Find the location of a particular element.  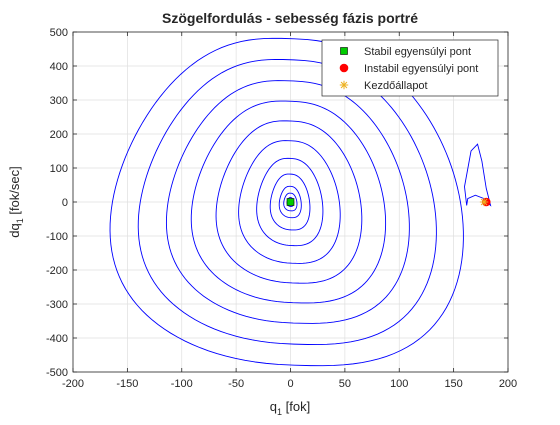

y-axis-label-sub: 1 is located at coordinates (20, 220).